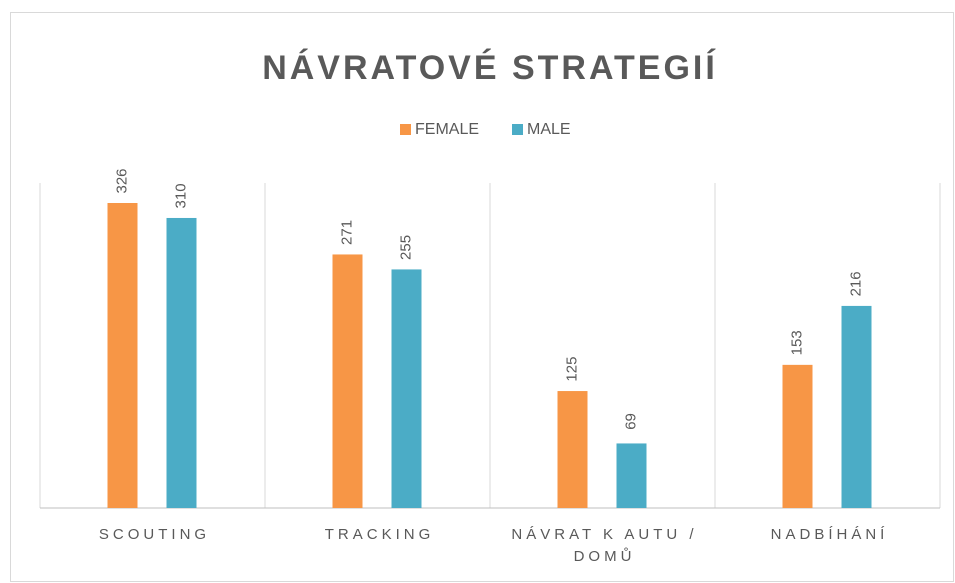  Describe the element at coordinates (571, 369) in the screenshot. I see `data-label: 125` at that location.